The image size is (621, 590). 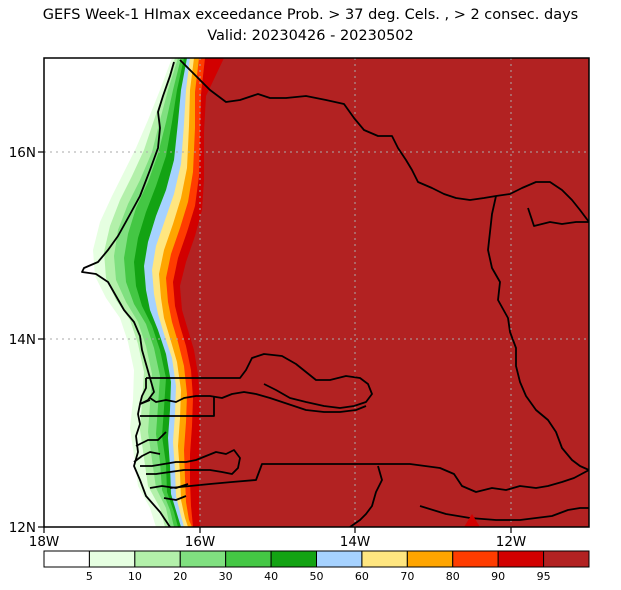 What do you see at coordinates (558, 217) in the screenshot?
I see `border-mali` at bounding box center [558, 217].